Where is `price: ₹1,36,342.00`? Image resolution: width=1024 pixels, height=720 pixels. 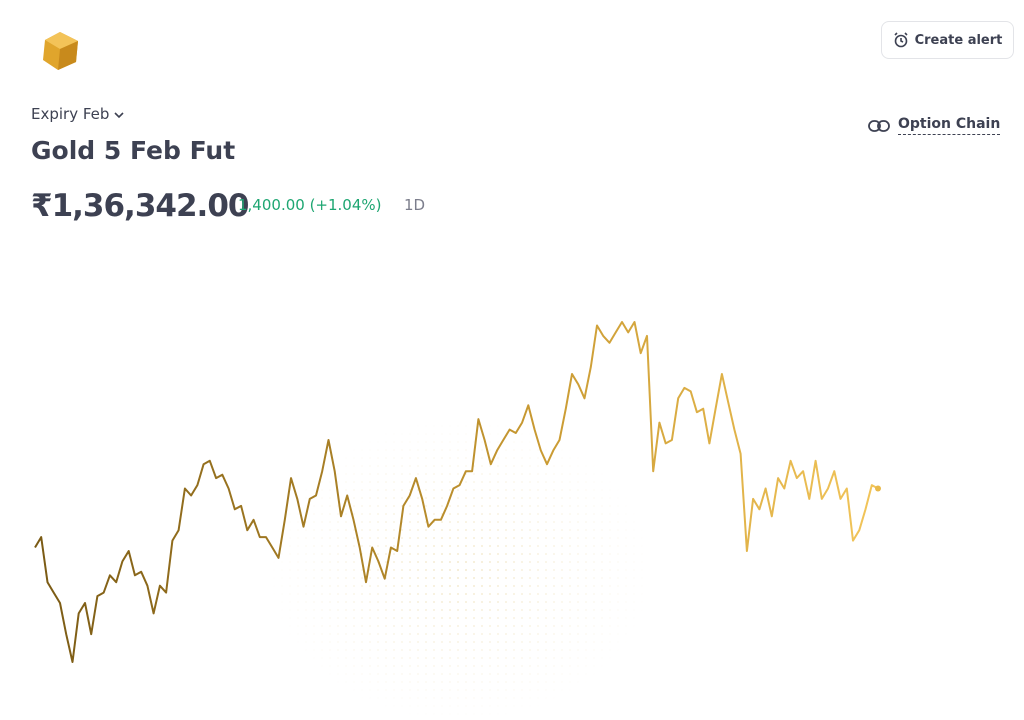
price: ₹1,36,342.00 is located at coordinates (140, 206).